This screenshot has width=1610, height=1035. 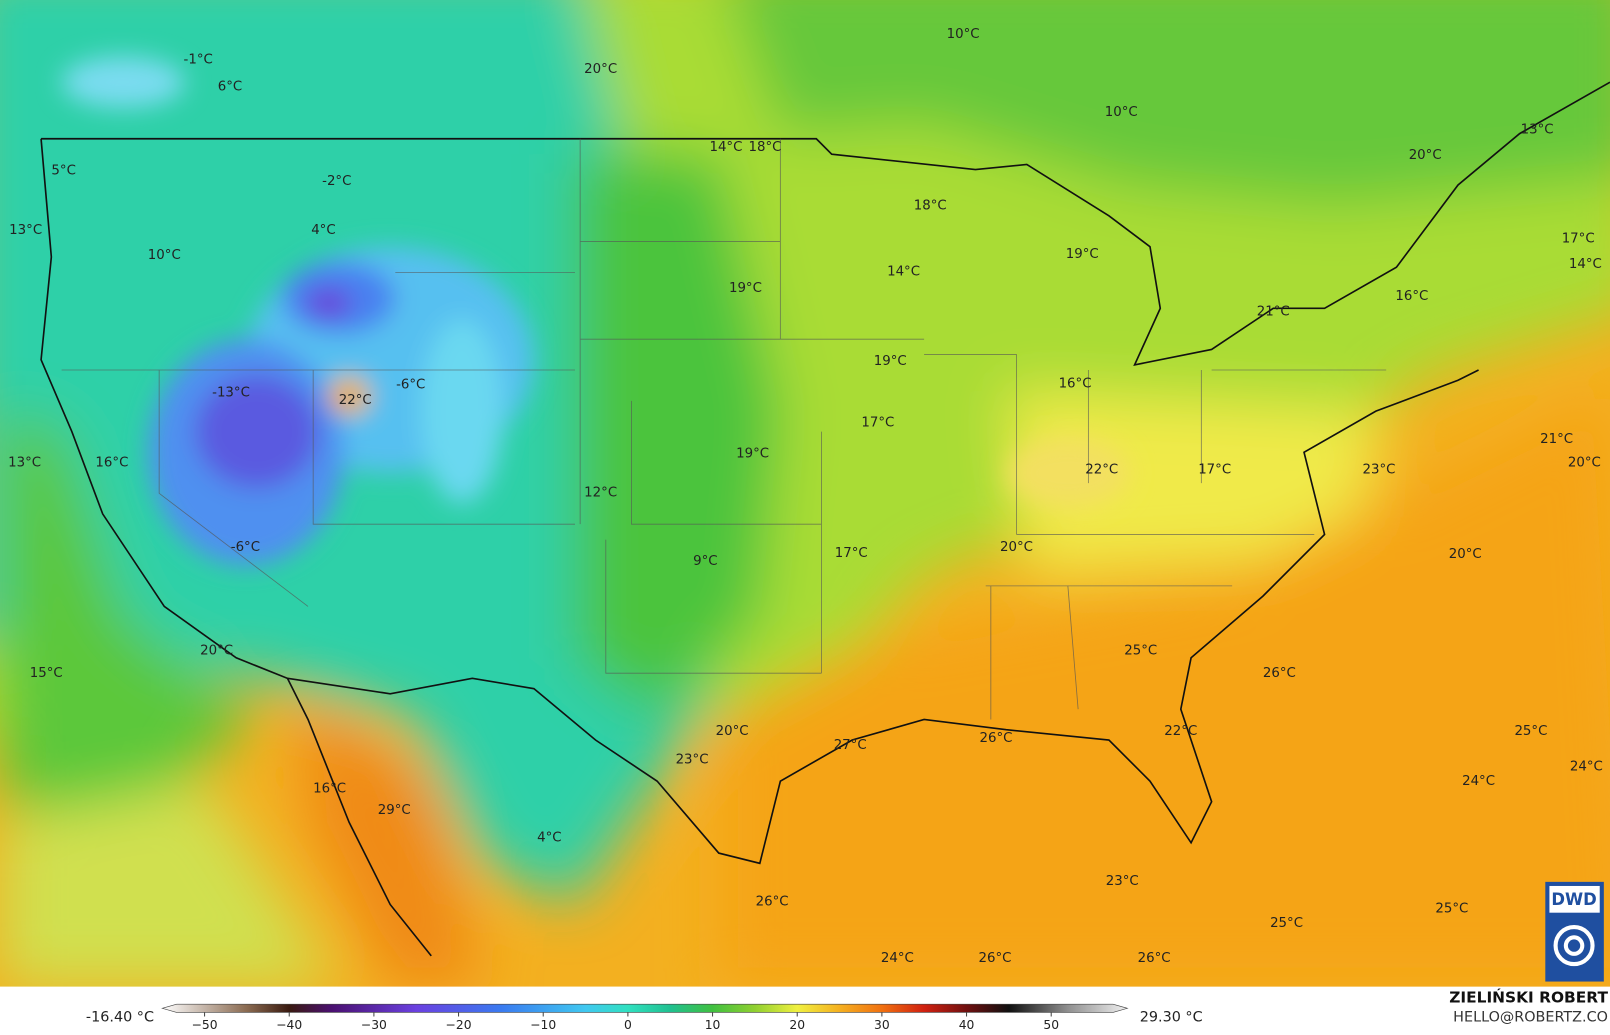 I want to click on colorbar-tick-label: −10, so click(x=543, y=1025).